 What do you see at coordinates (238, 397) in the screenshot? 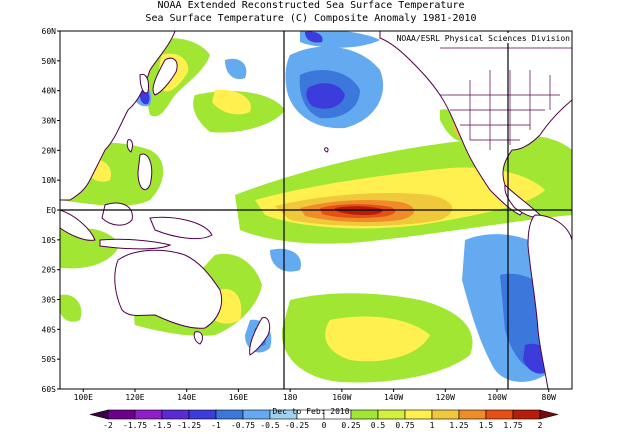
I see `lon-label: 160E` at bounding box center [238, 397].